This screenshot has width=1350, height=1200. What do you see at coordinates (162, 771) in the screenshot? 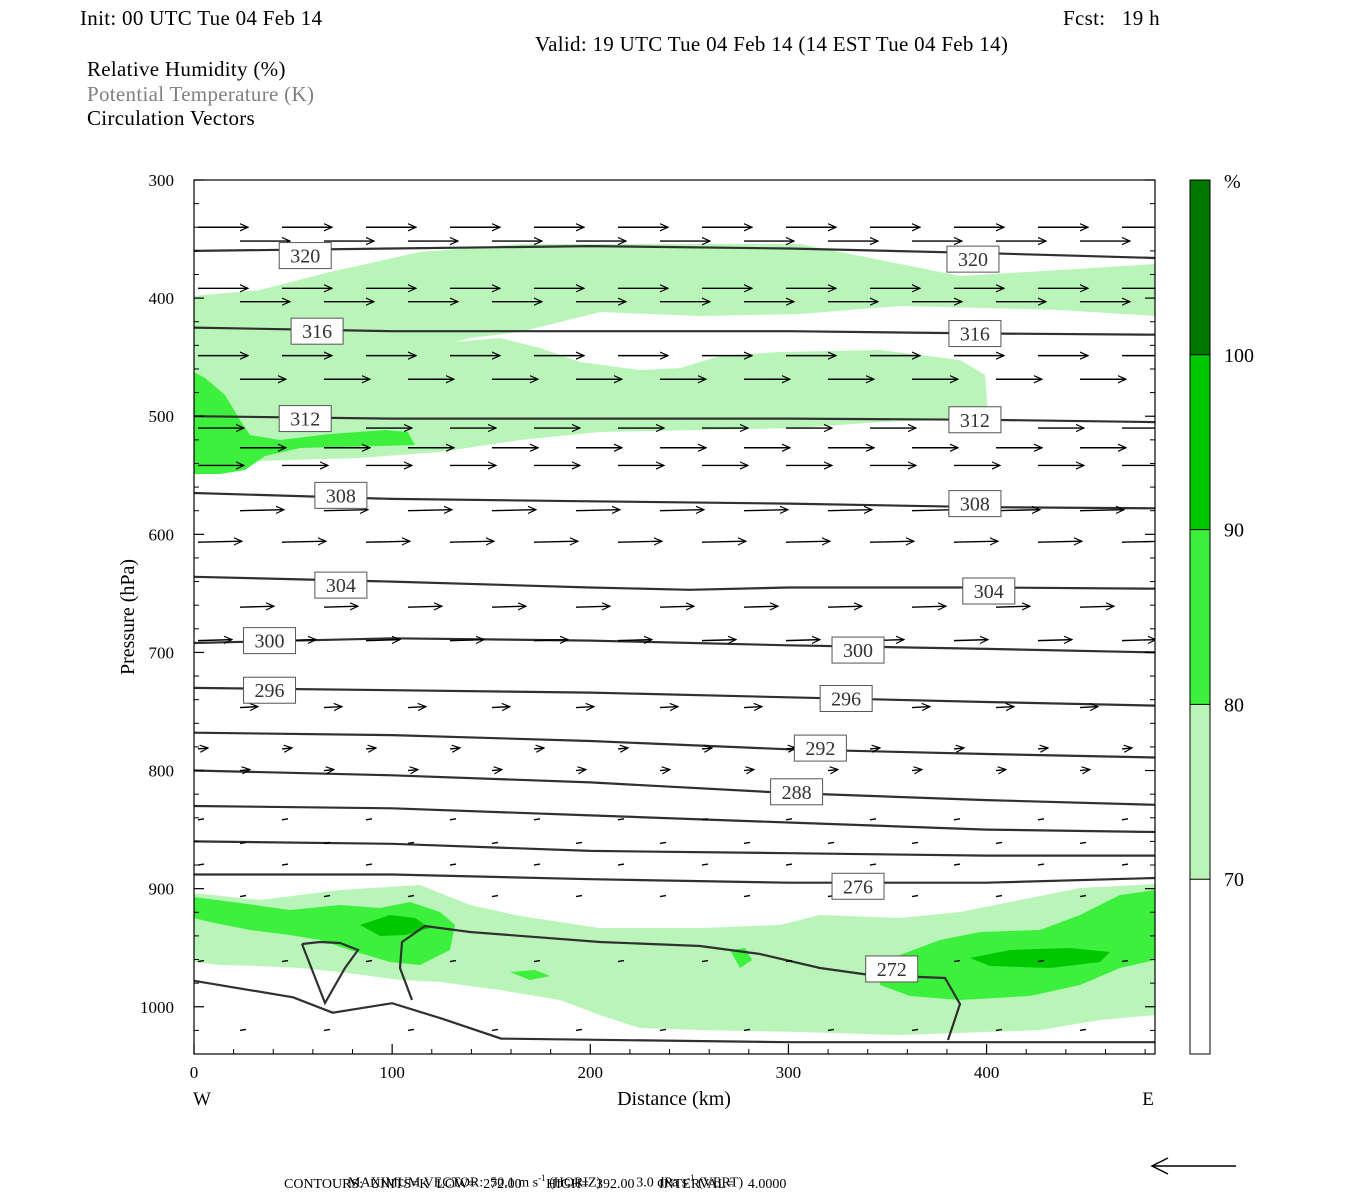
I see `y-tick-label: 800` at bounding box center [162, 771].